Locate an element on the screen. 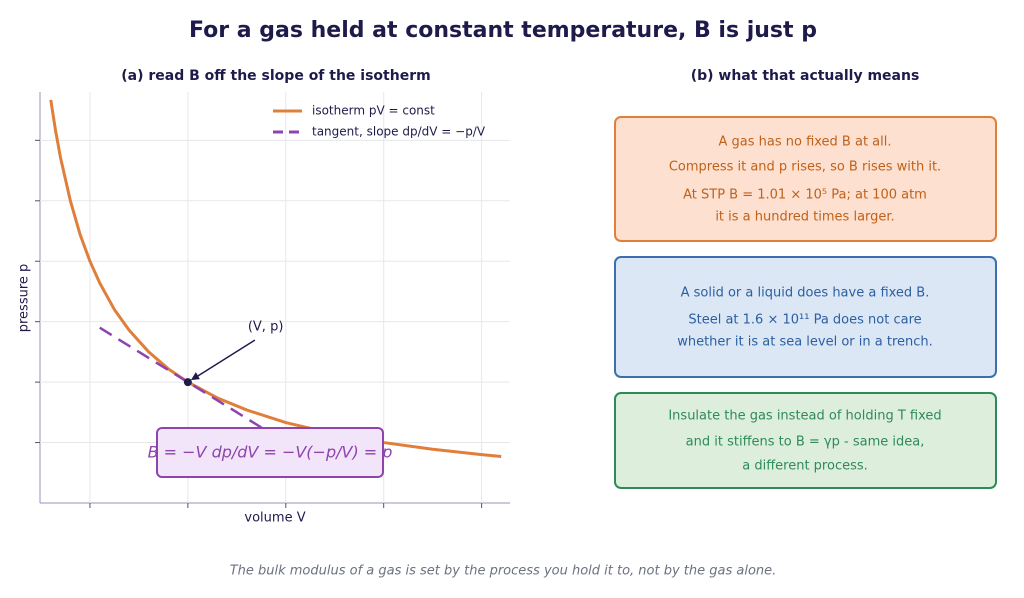 The width and height of the screenshot is (1024, 598). info-text: Steel at 1.6 × 10¹¹ Pa does not care is located at coordinates (804, 320).